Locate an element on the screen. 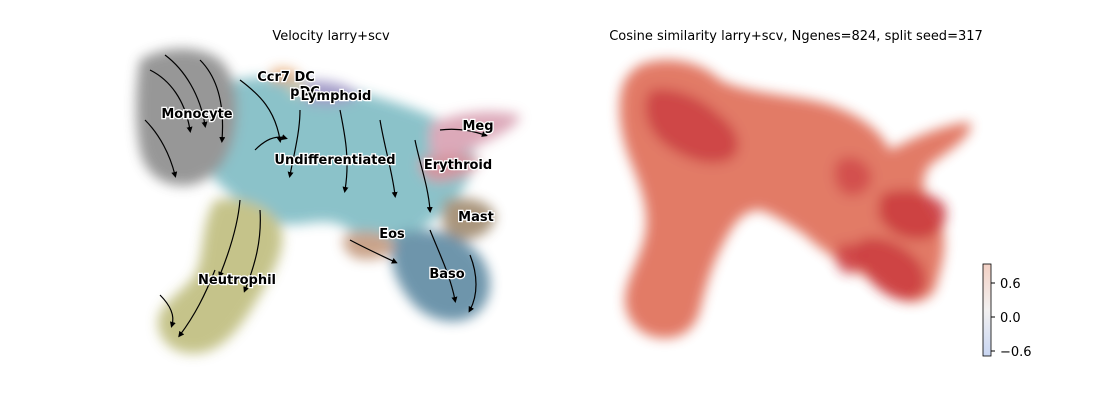  cluster-label-ccr7dc: Ccr7 DC is located at coordinates (286, 77).